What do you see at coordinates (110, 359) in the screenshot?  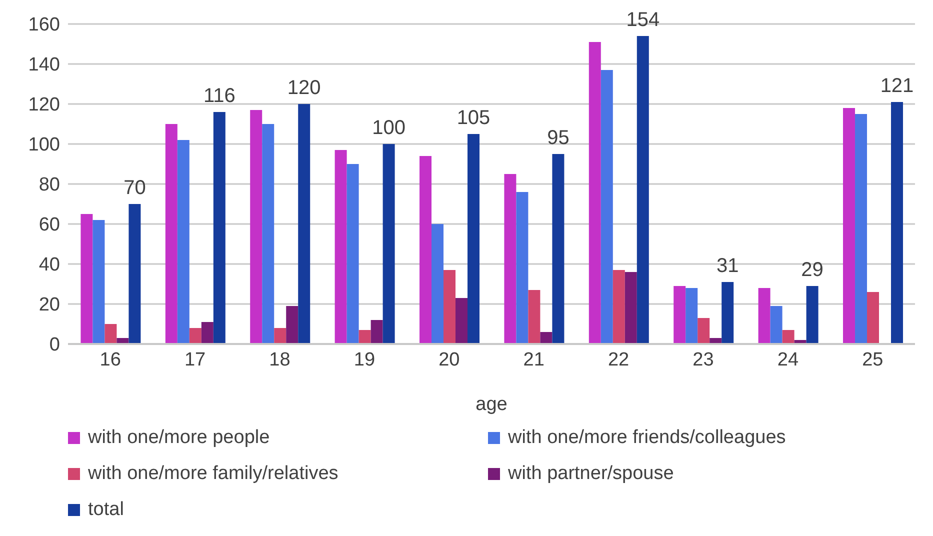 I see `x-tick-label: 16` at bounding box center [110, 359].